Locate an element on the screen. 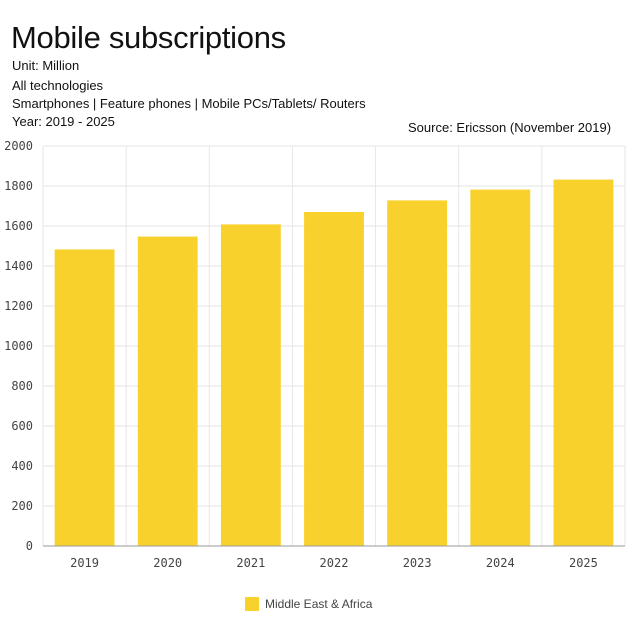 This screenshot has width=640, height=640. legend-label: Middle East & Africa is located at coordinates (319, 604).